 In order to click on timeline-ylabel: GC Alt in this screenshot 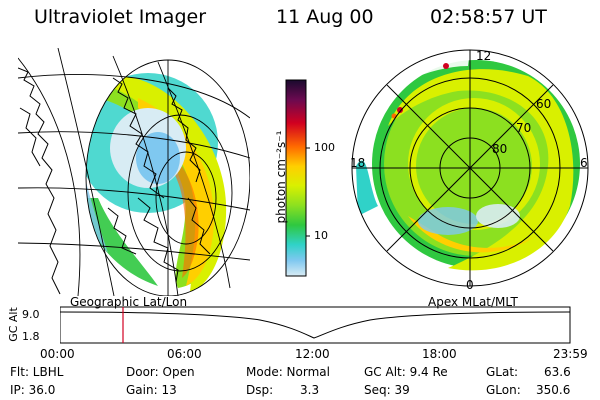, I will do `click(13, 324)`.